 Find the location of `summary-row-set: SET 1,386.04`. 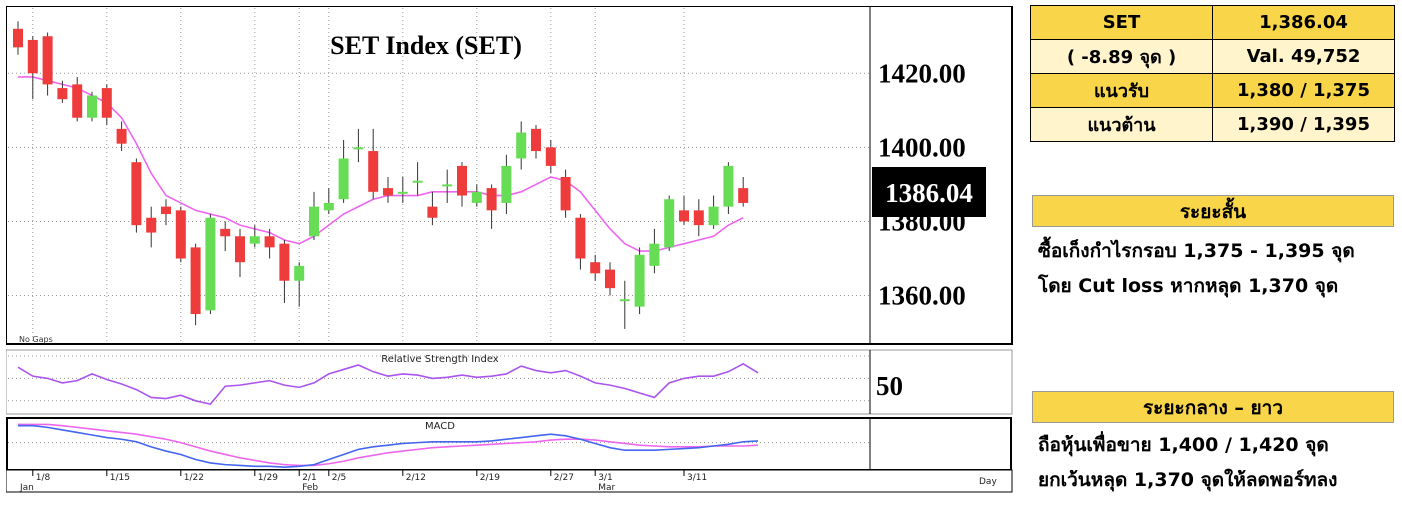

summary-row-set: SET 1,386.04 is located at coordinates (1212, 22).